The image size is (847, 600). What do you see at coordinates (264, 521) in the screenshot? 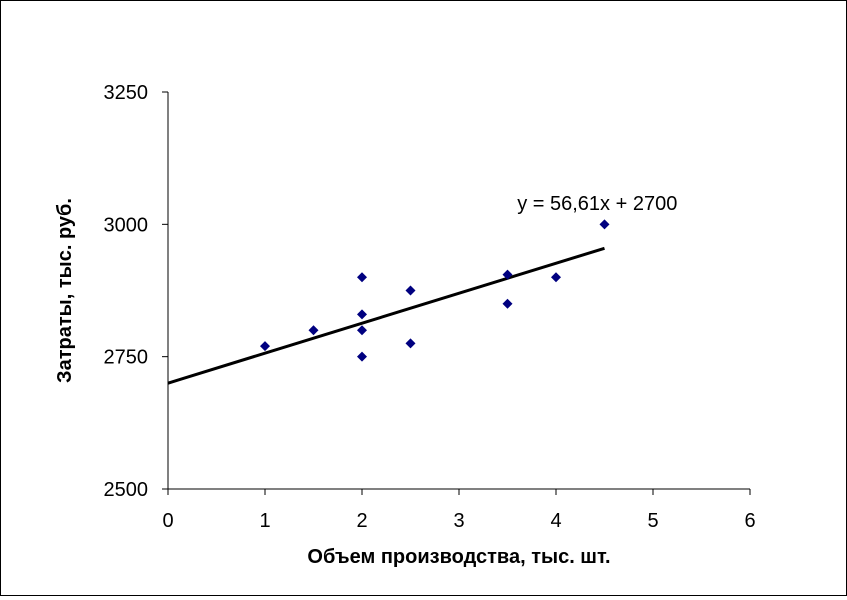
I see `x-tick-label: 1` at bounding box center [264, 521].